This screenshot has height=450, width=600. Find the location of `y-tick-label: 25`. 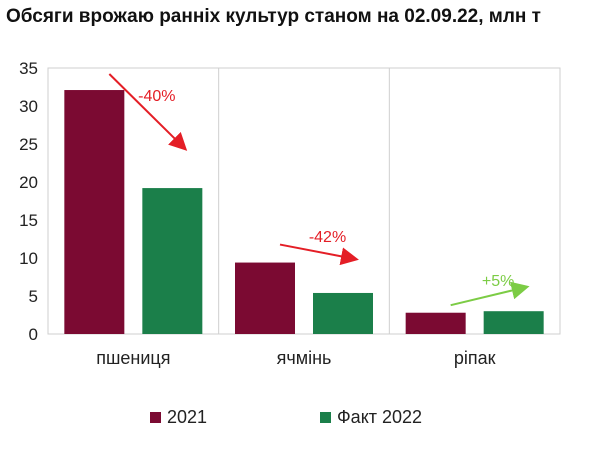

y-tick-label: 25 is located at coordinates (28, 144).